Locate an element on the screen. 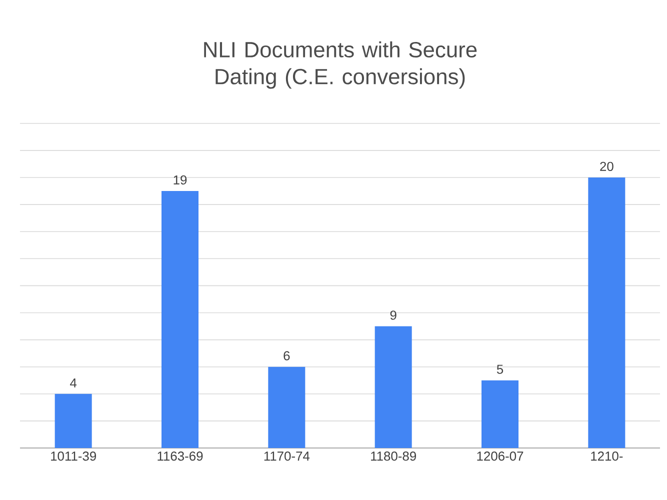 This screenshot has height=500, width=667. x-tick-label: 1163-69 is located at coordinates (180, 456).